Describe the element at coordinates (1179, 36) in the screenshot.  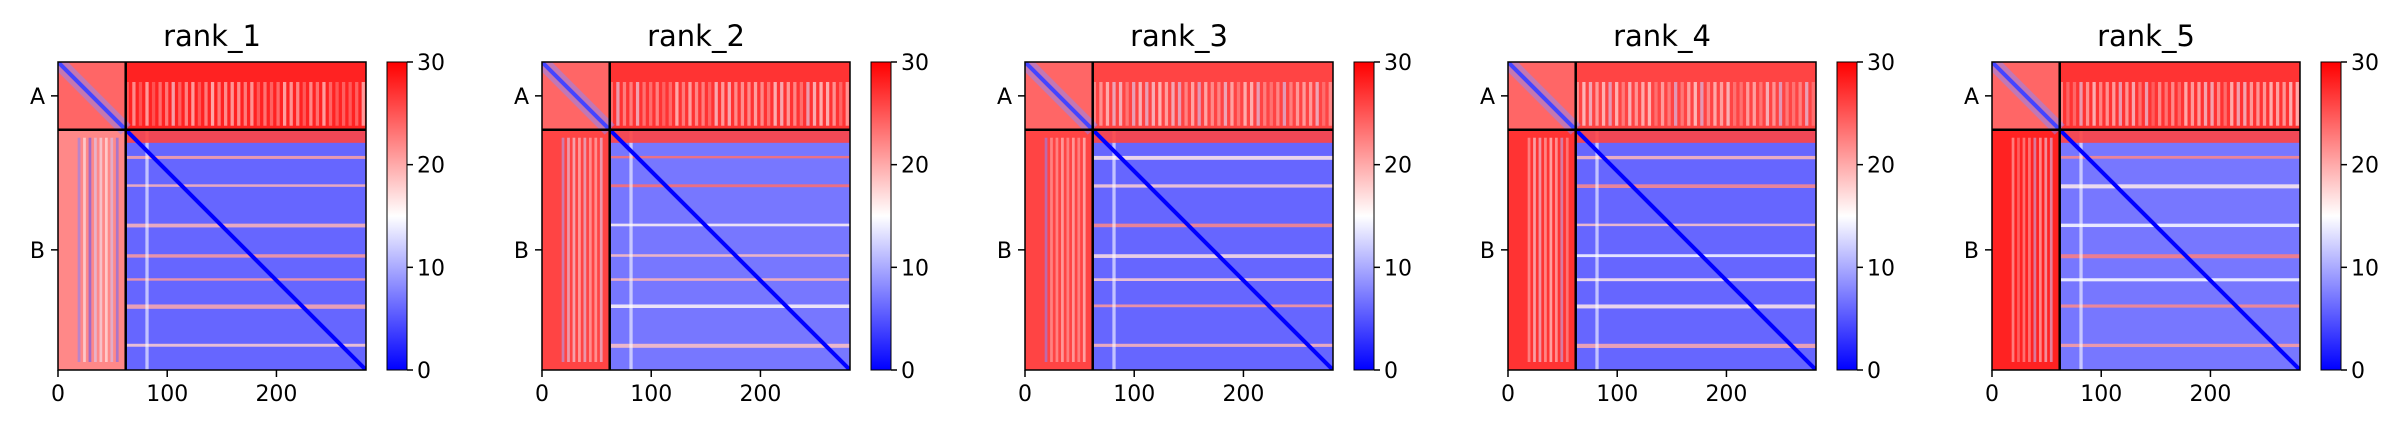
I see `panel-title: rank_3` at that location.